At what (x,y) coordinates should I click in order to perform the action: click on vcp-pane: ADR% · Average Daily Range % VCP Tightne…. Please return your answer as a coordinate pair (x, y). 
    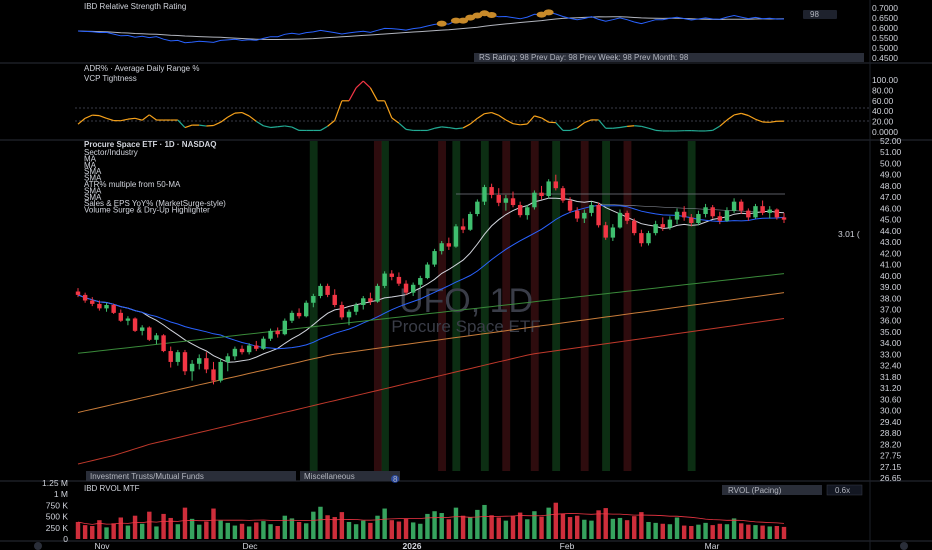
    Looking at the image, I should click on (486, 100).